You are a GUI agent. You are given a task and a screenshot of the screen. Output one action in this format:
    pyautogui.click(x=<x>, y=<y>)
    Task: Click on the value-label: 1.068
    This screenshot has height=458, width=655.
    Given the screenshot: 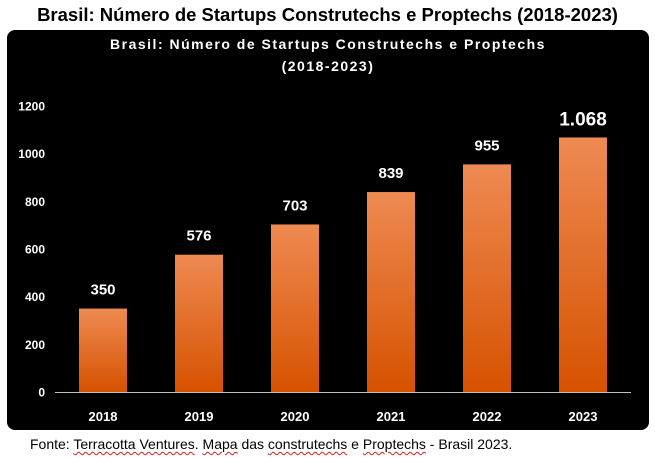 What is the action you would take?
    pyautogui.click(x=583, y=119)
    